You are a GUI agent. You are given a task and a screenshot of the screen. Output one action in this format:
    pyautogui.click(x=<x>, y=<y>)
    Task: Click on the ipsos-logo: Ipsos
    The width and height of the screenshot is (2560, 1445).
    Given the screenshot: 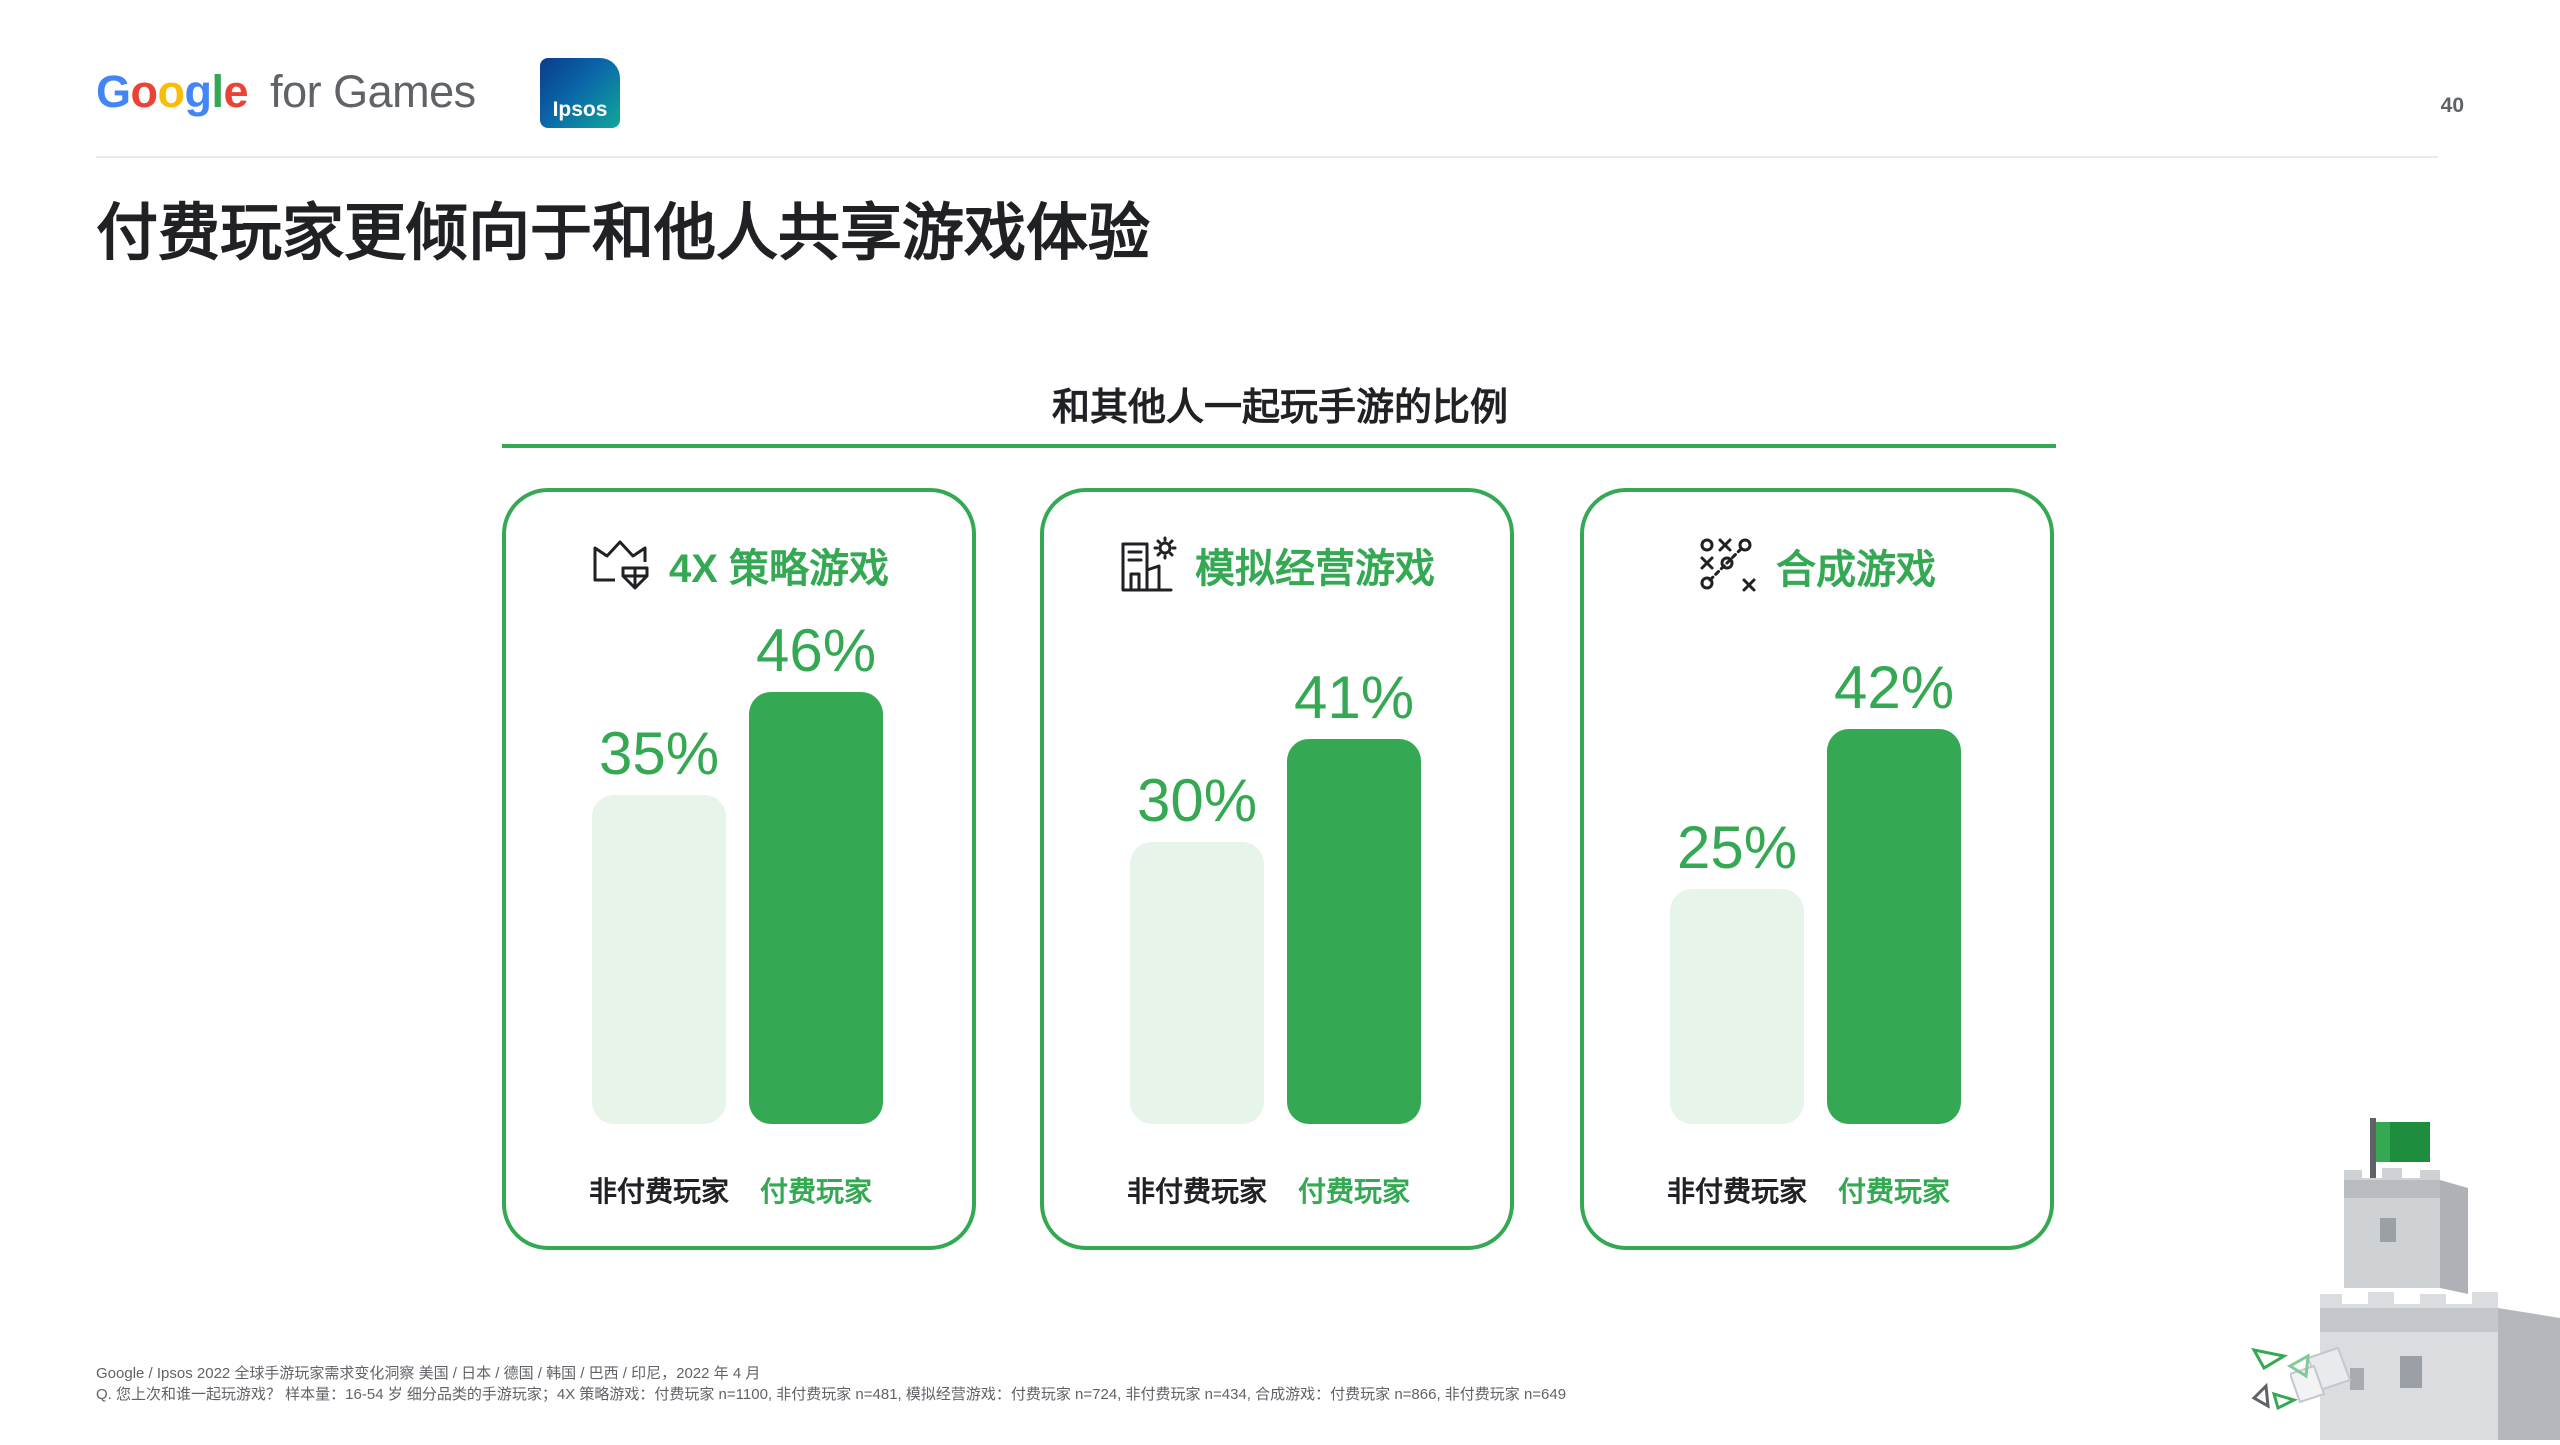 What is the action you would take?
    pyautogui.click(x=580, y=93)
    